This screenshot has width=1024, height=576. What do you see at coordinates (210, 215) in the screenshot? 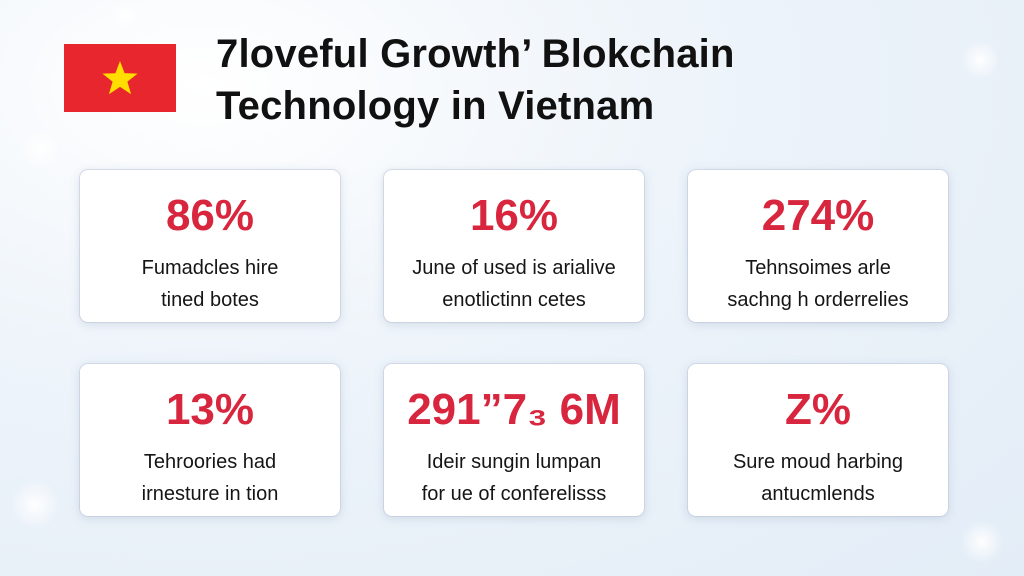
I see `stat-value: 86%` at bounding box center [210, 215].